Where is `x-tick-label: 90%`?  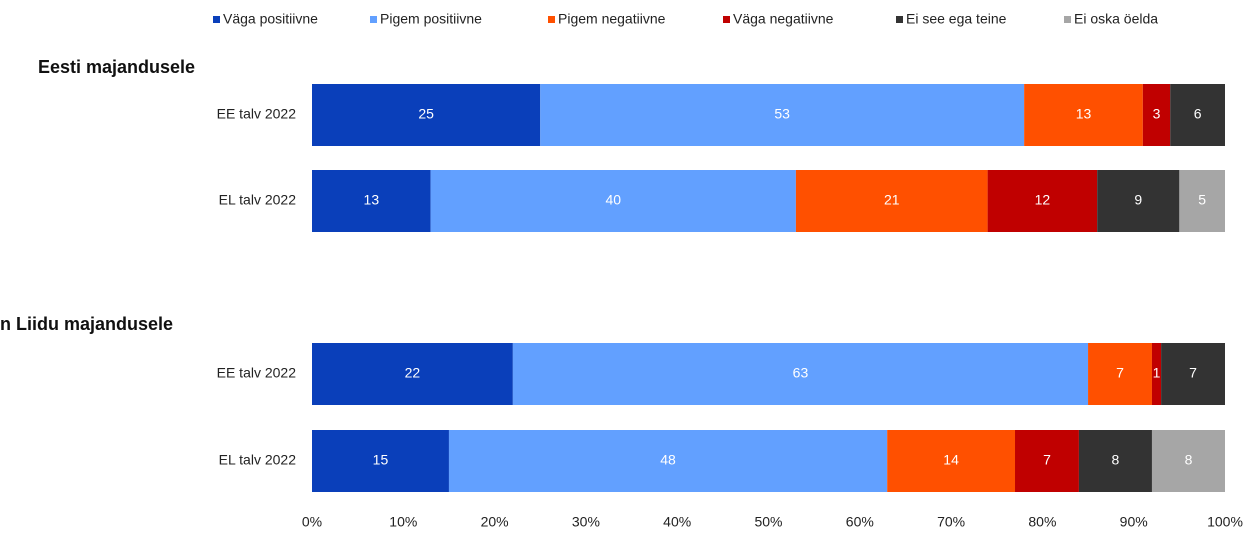 x-tick-label: 90% is located at coordinates (1134, 522).